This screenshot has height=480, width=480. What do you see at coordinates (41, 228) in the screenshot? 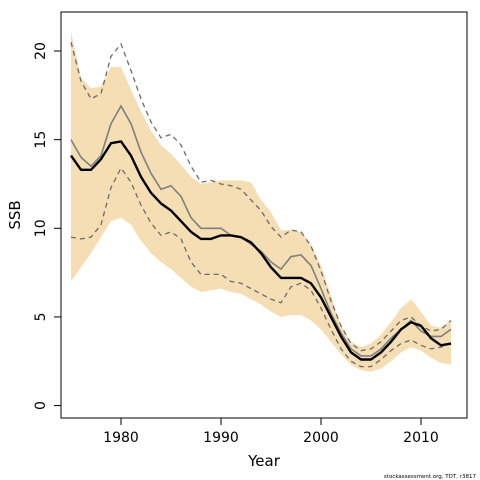
I see `y-tick-label: 10` at bounding box center [41, 228].